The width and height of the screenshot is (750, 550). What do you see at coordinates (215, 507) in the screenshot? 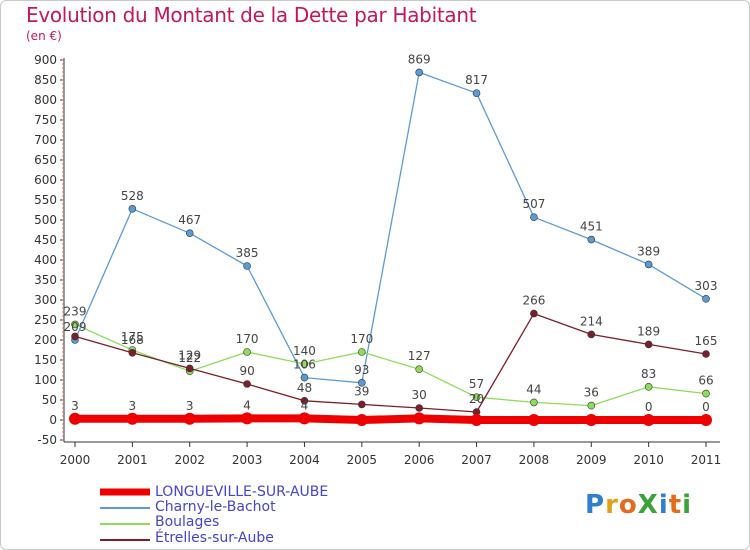
I see `legend-label-charny: Charny-le-Bachot` at bounding box center [215, 507].